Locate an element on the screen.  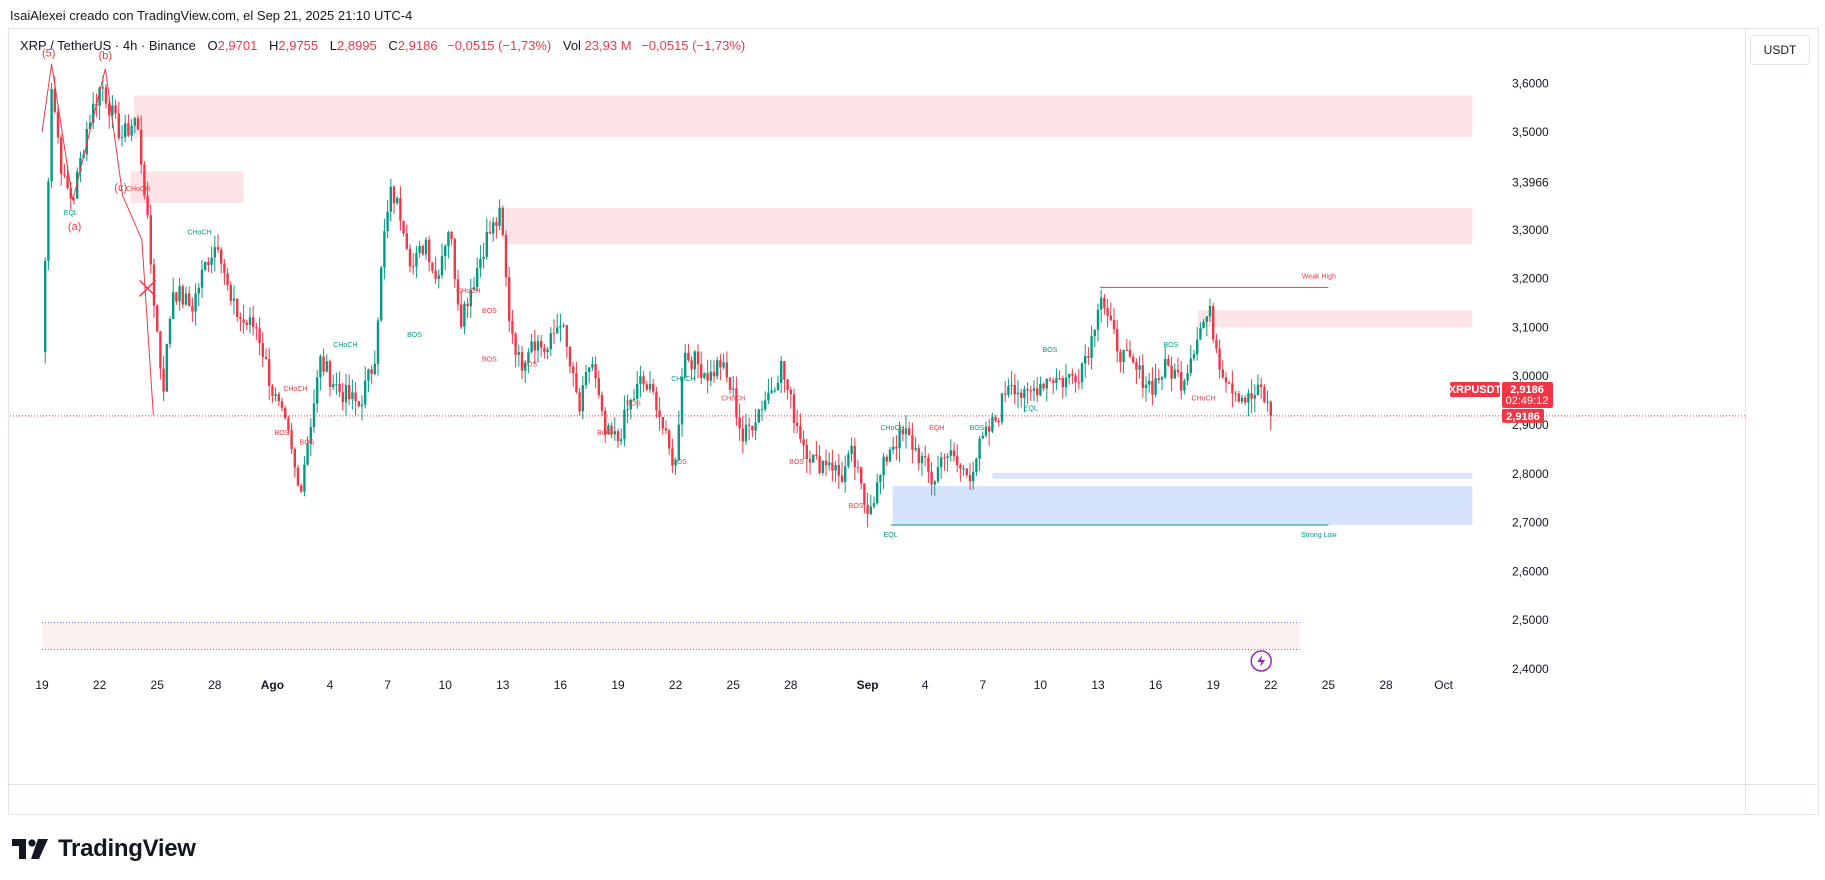
volume-change-value: −0,0515 (−1,73%) is located at coordinates (693, 45).